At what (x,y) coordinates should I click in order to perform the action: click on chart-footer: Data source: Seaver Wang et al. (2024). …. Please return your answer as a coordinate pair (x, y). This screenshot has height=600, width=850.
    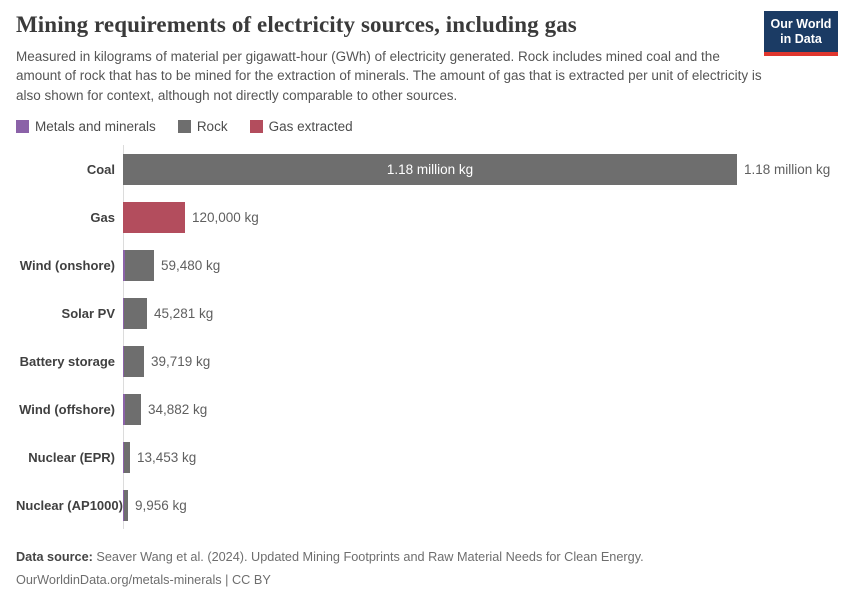
    Looking at the image, I should click on (425, 569).